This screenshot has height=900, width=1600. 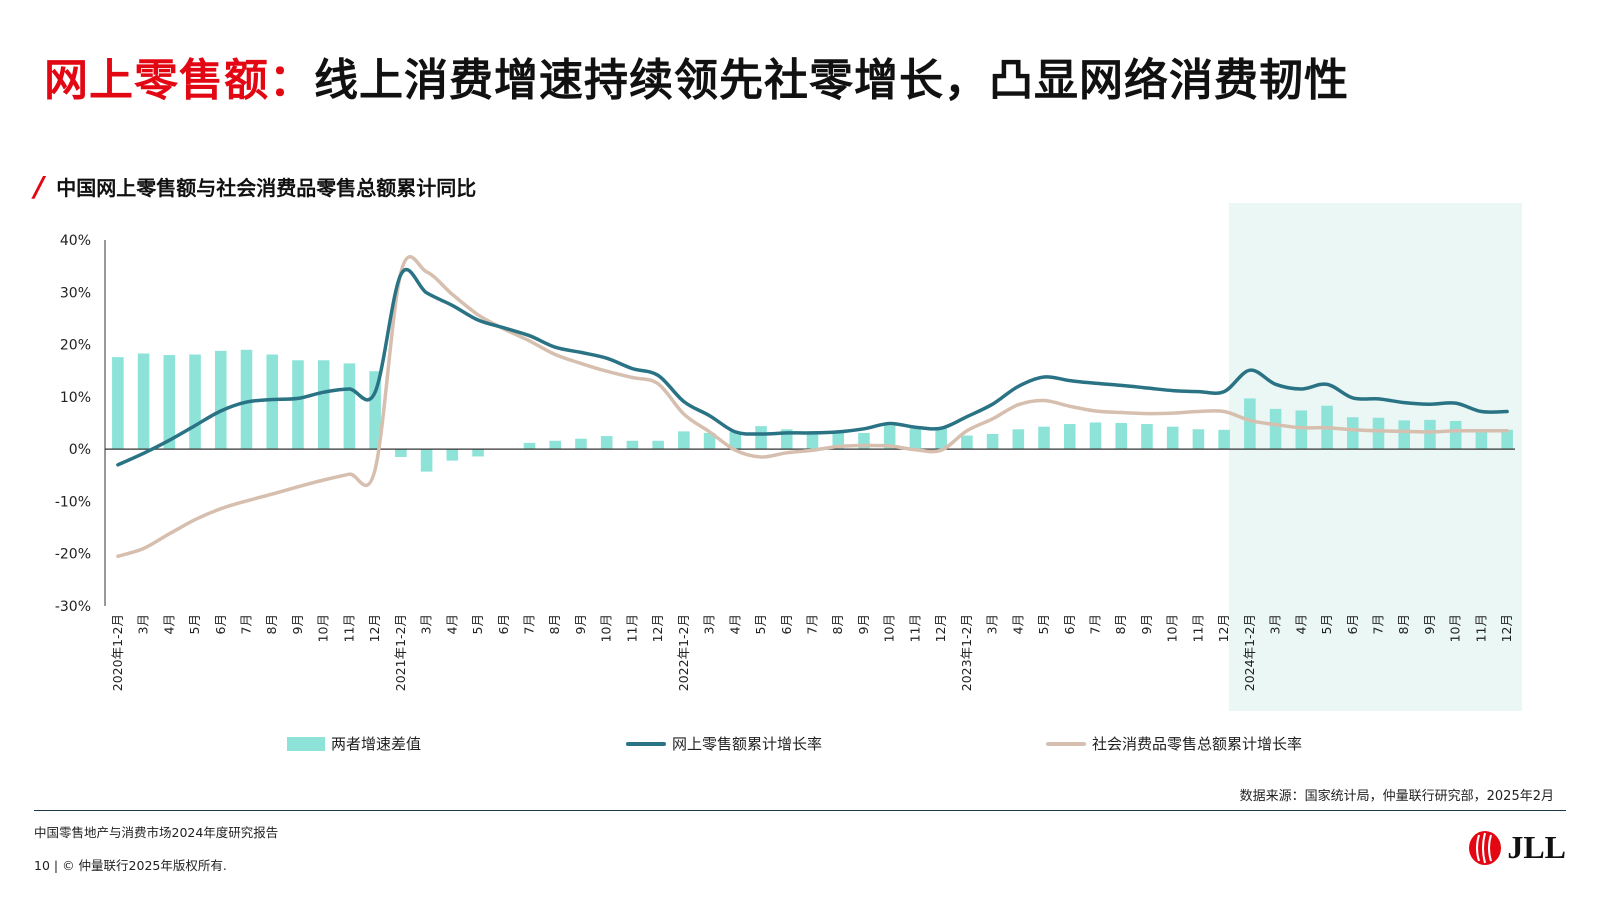 What do you see at coordinates (1249, 652) in the screenshot?
I see `x-tick-label: 2024年1-2月` at bounding box center [1249, 652].